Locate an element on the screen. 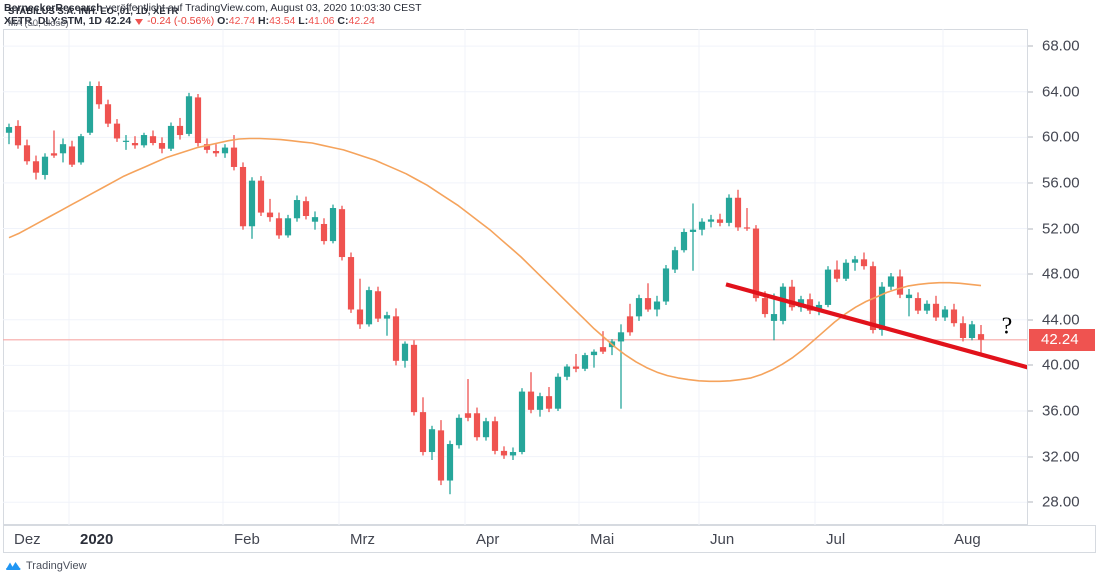 The height and width of the screenshot is (578, 1100). legend-instrument: STABILUS S.A. INH. EO-,01, 1D, XETR is located at coordinates (93, 11).